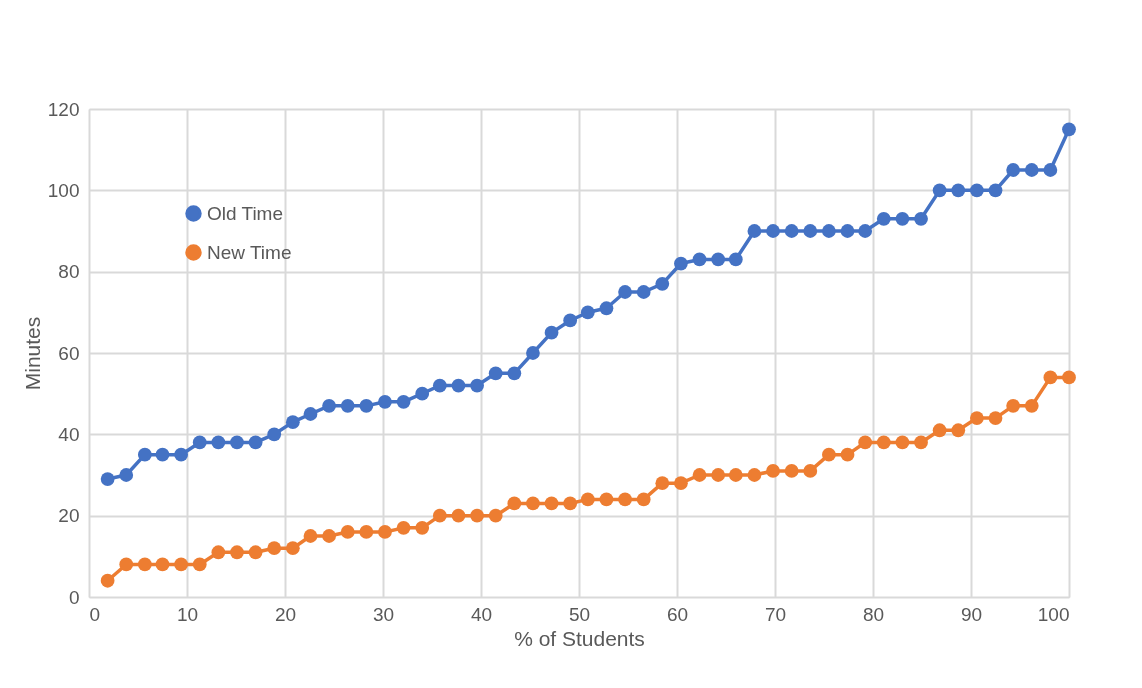 The height and width of the screenshot is (688, 1142). I want to click on x-tick-label: 40, so click(481, 614).